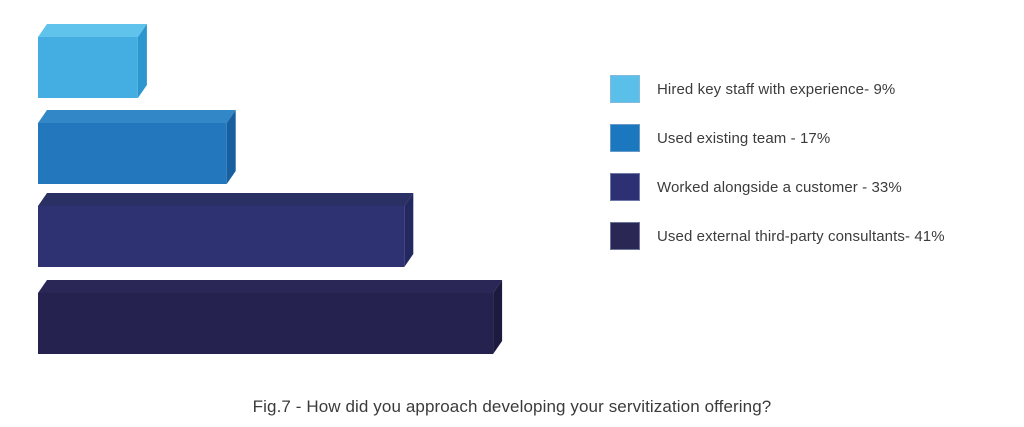  Describe the element at coordinates (744, 138) in the screenshot. I see `legend-item-label: Used existing team - 17%` at that location.